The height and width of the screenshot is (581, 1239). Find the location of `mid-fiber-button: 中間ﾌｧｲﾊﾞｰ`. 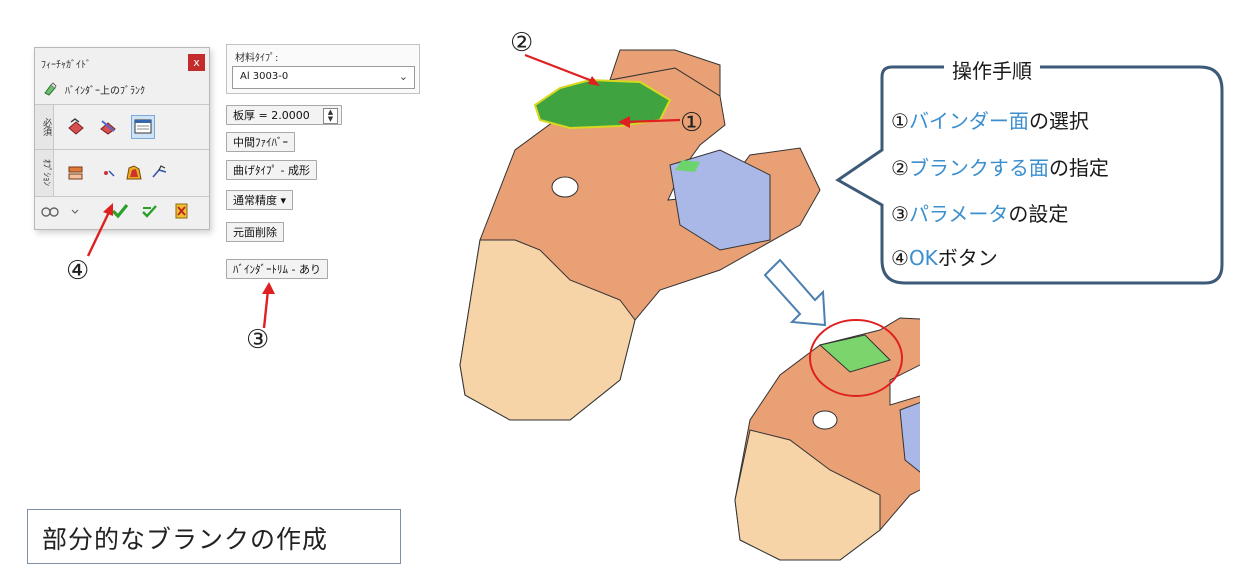

mid-fiber-button: 中間ﾌｧｲﾊﾞｰ is located at coordinates (260, 142).